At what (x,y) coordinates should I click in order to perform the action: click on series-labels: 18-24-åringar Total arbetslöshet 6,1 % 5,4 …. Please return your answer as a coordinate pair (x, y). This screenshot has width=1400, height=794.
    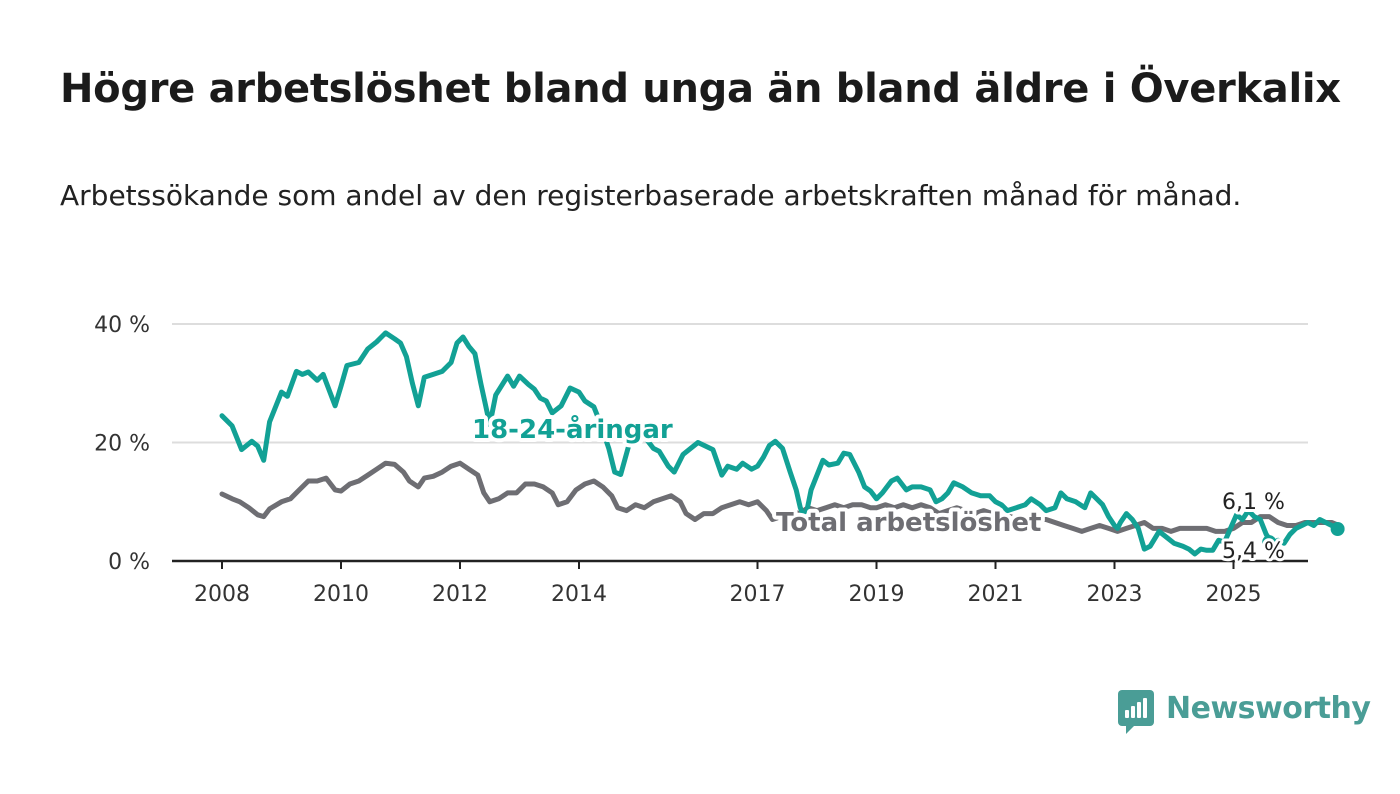
    Looking at the image, I should click on (878, 488).